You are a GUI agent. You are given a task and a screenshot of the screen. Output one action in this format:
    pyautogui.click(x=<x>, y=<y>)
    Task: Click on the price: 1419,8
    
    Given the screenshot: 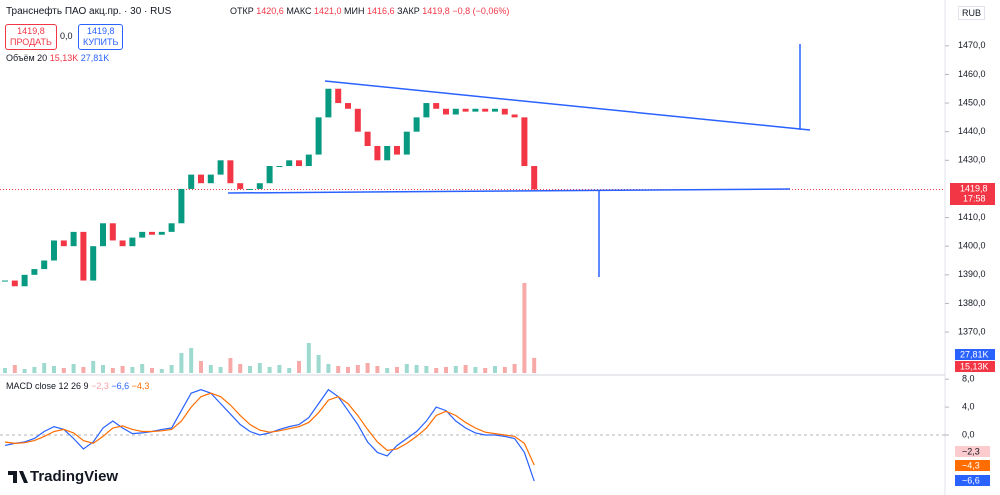 What is the action you would take?
    pyautogui.click(x=100, y=31)
    